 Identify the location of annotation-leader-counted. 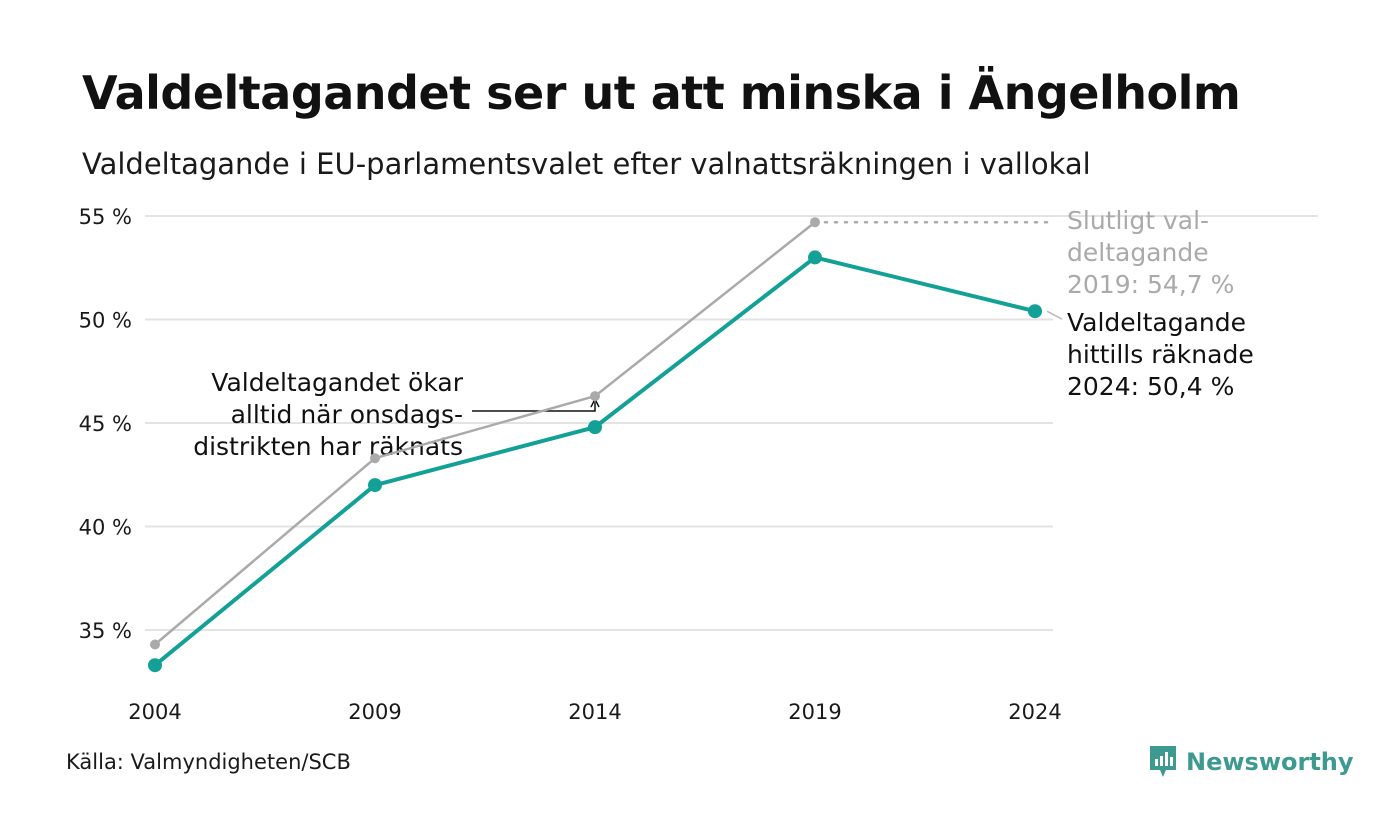
(1054, 315).